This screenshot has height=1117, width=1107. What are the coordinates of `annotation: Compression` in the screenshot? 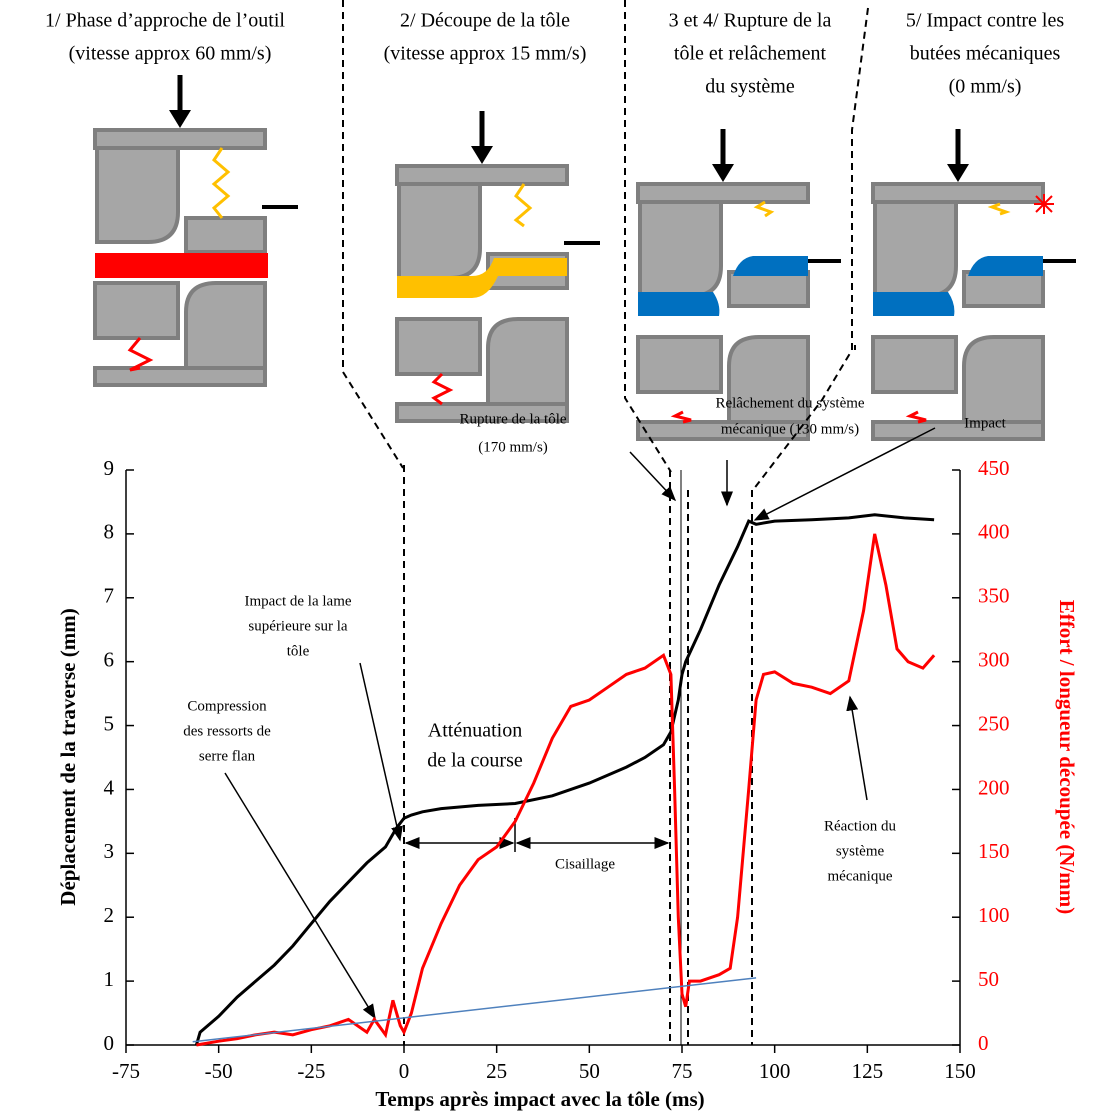 It's located at (227, 706).